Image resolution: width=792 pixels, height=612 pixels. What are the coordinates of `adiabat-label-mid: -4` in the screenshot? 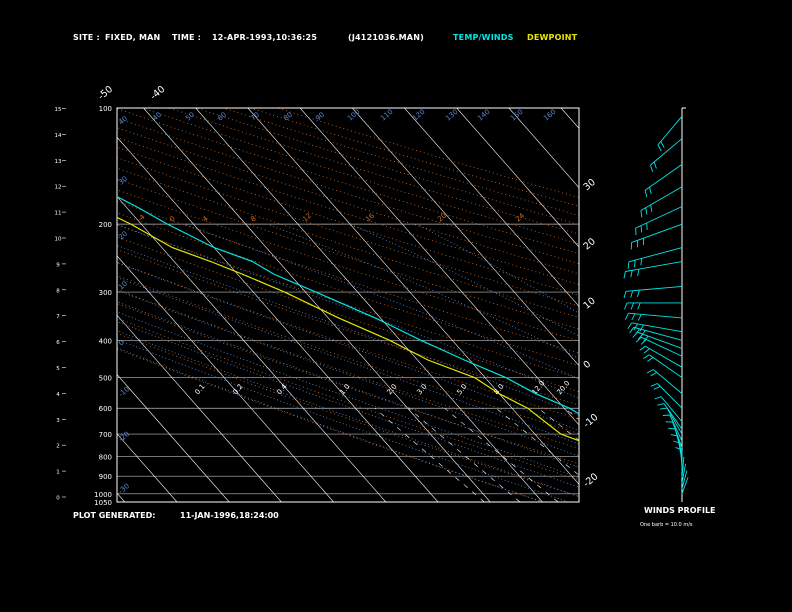 It's located at (141, 218).